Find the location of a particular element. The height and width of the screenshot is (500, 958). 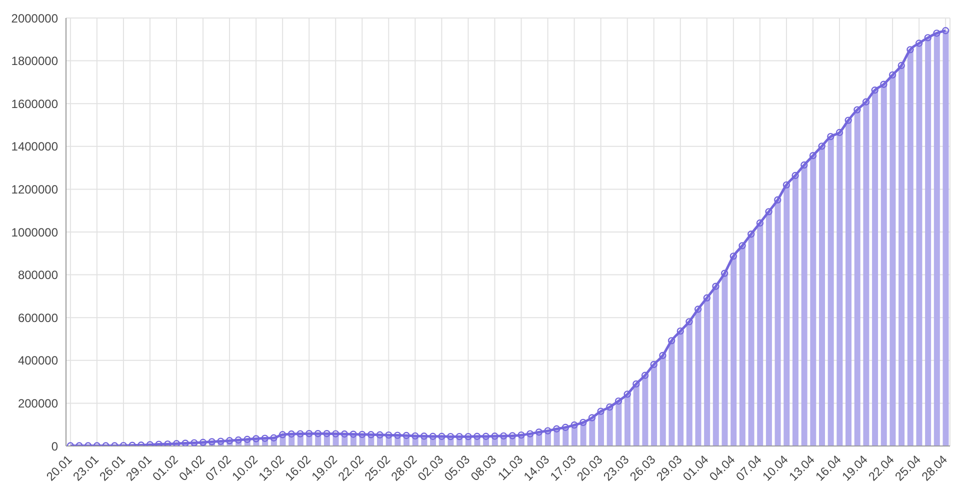

y-tick-label: 2000000 is located at coordinates (34, 18).